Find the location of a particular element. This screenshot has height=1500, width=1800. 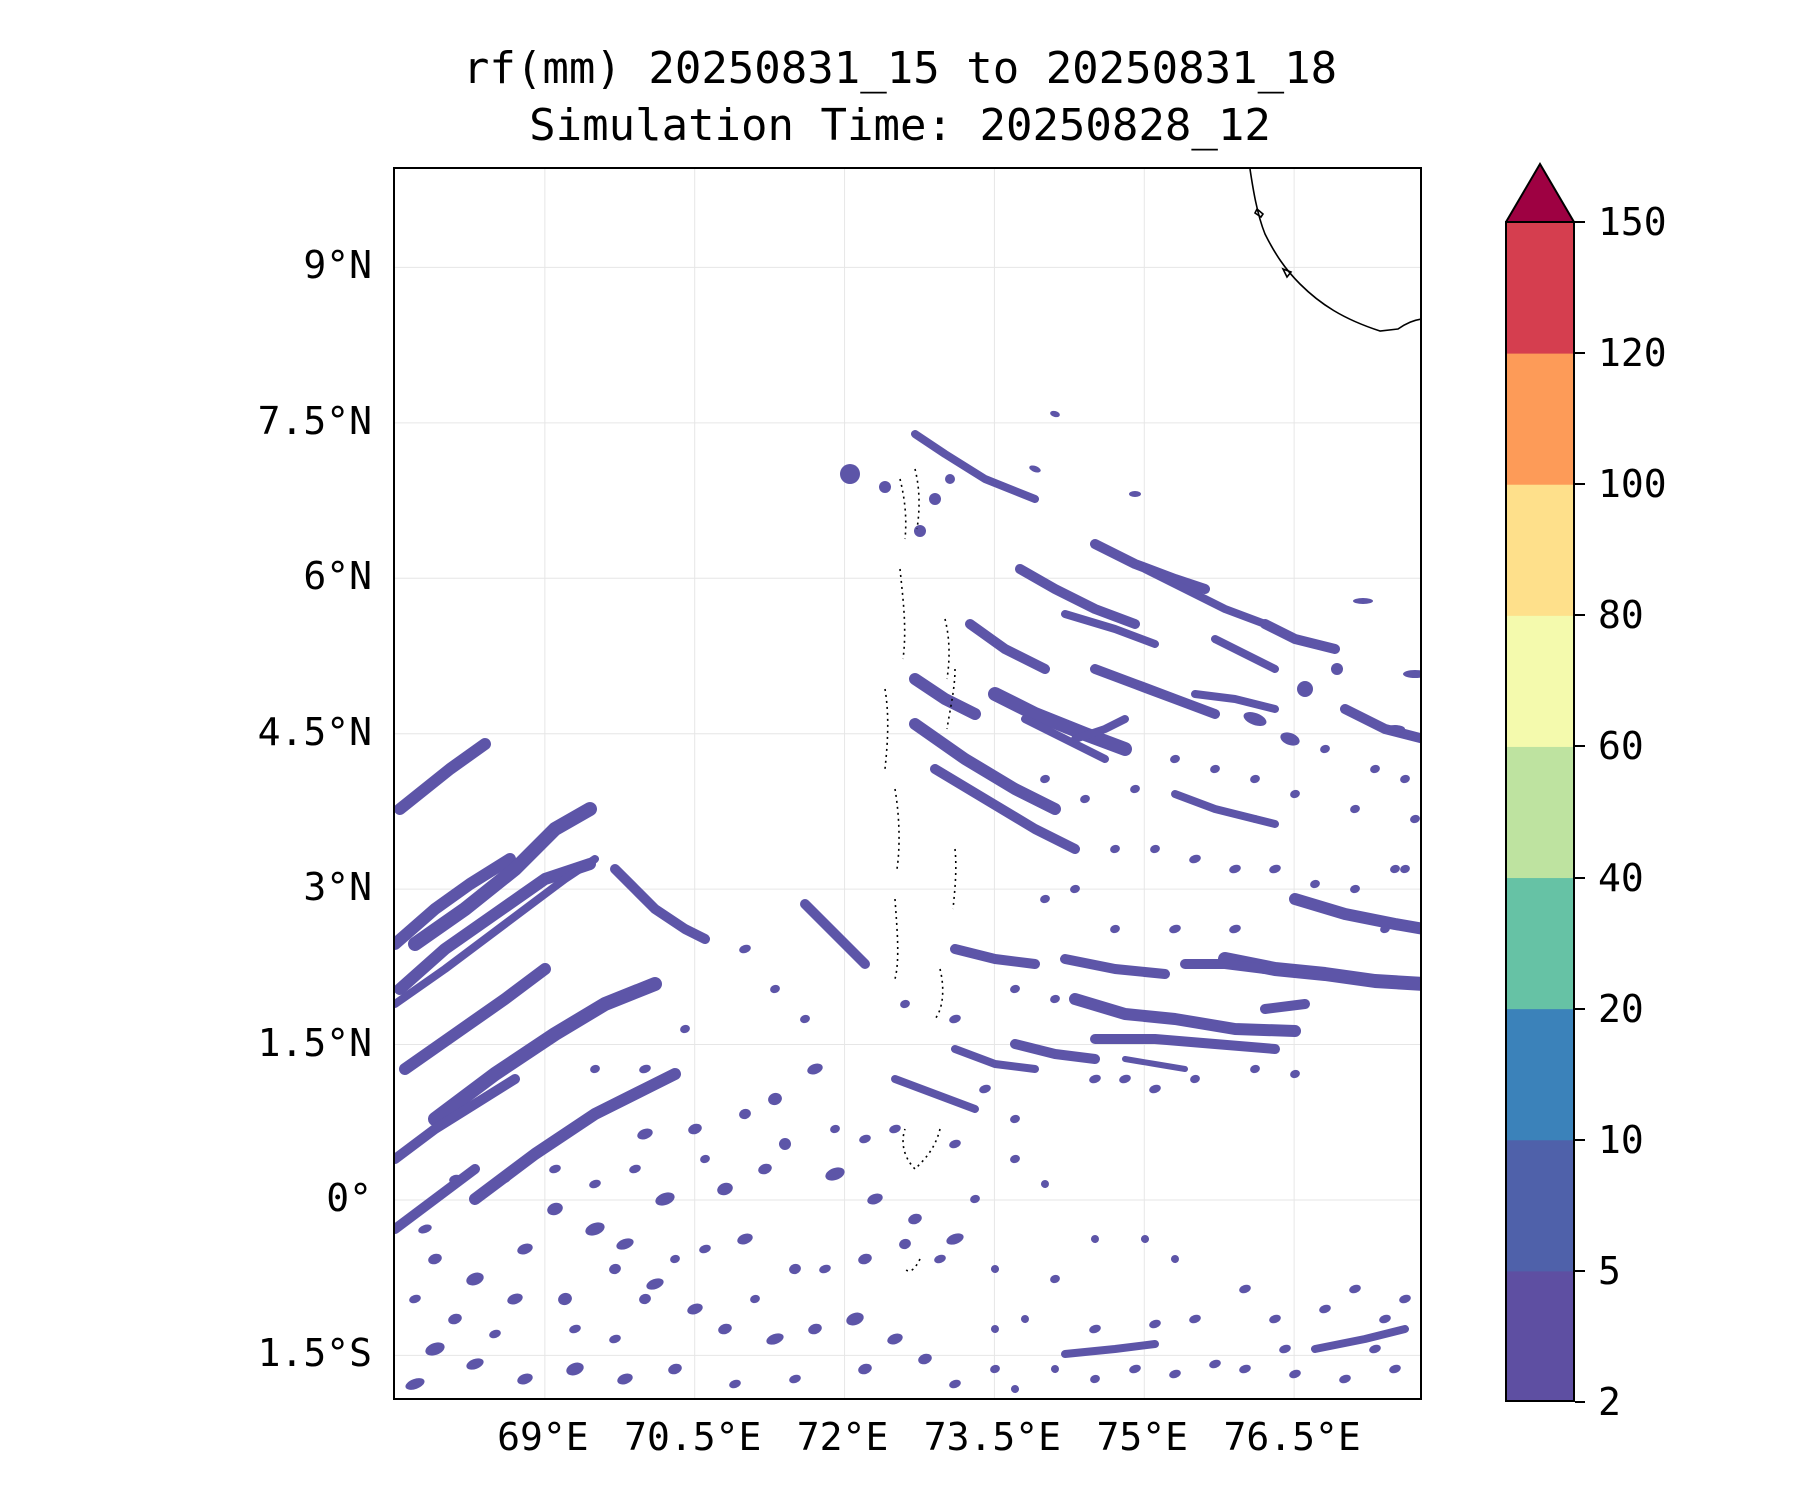

lat-tick-label: 6°N is located at coordinates (337, 576).